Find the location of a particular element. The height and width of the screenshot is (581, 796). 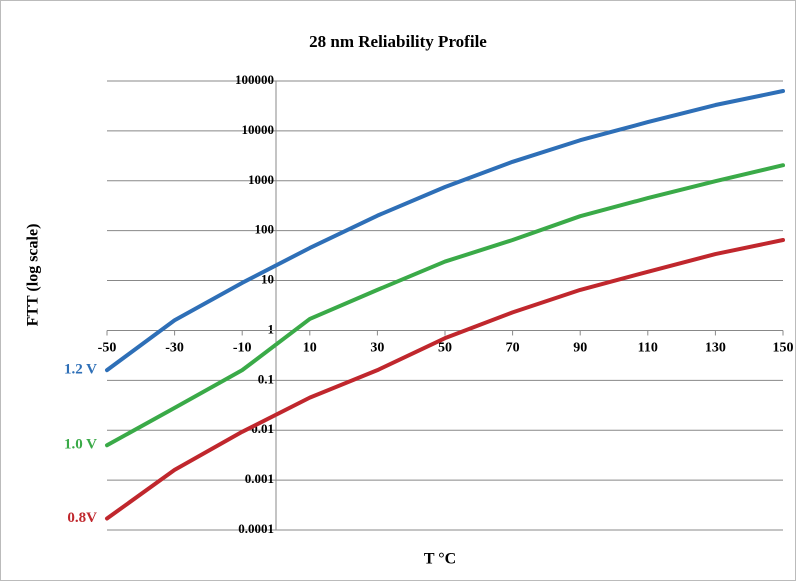

y-tick-label: 1000 is located at coordinates (261, 179).